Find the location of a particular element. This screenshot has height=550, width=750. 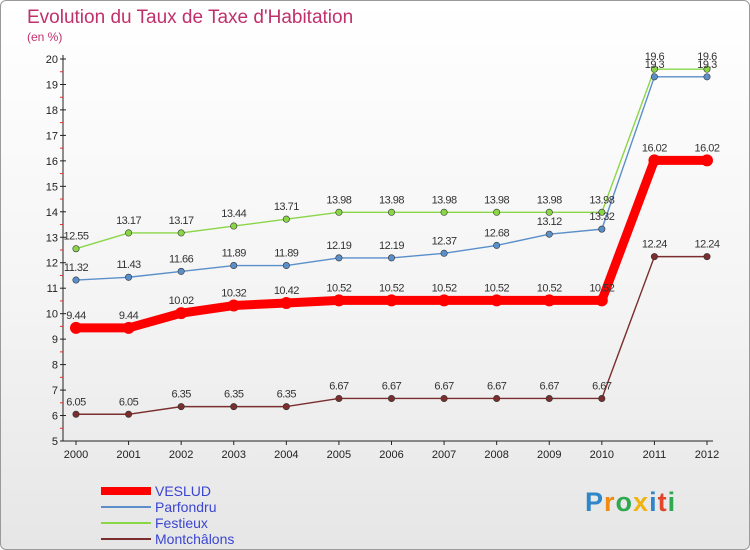

x-tick-label: 2007 is located at coordinates (444, 455).